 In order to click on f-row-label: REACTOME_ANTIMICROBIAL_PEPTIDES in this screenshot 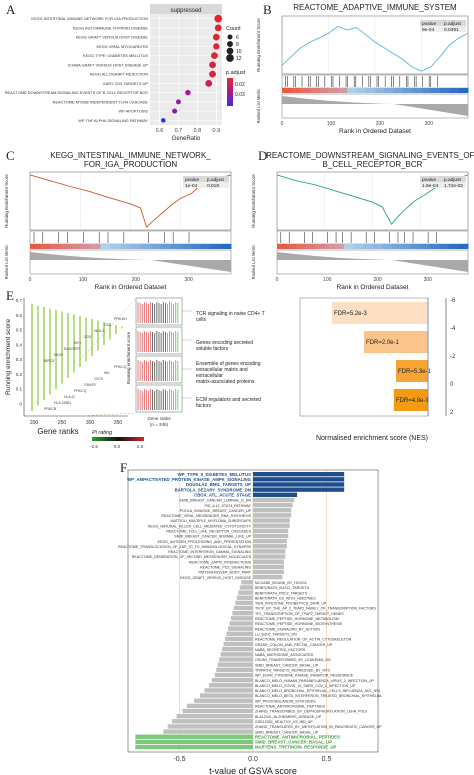, I will do `click(290, 707)`.